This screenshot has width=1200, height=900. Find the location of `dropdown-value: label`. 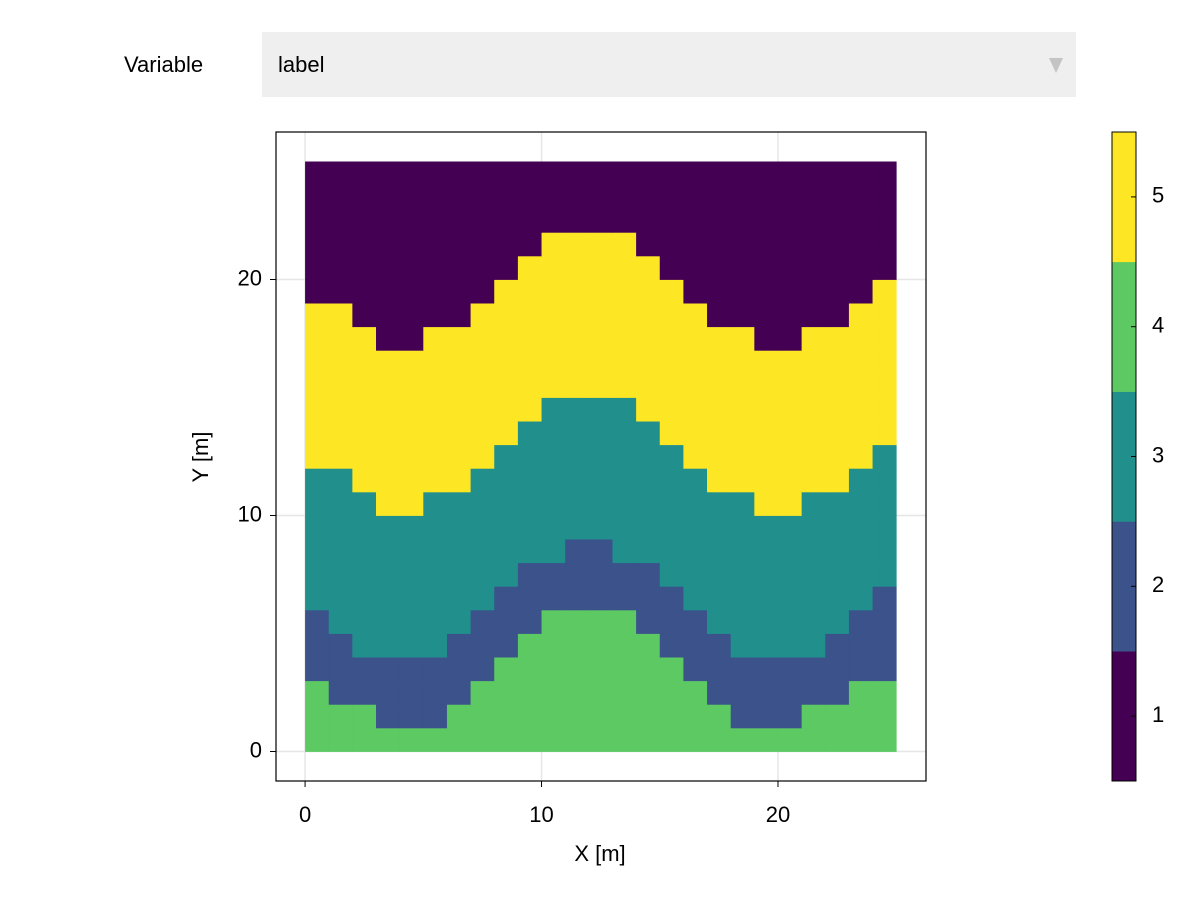

dropdown-value: label is located at coordinates (301, 64).